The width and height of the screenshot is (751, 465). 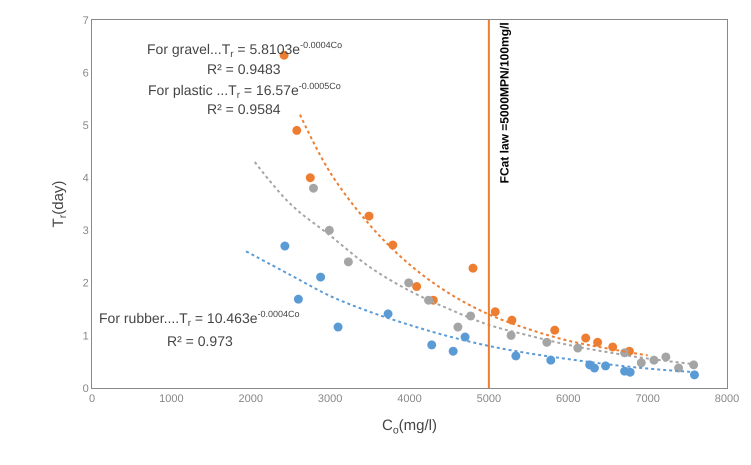 What do you see at coordinates (85, 231) in the screenshot?
I see `y-tick-label: 3` at bounding box center [85, 231].